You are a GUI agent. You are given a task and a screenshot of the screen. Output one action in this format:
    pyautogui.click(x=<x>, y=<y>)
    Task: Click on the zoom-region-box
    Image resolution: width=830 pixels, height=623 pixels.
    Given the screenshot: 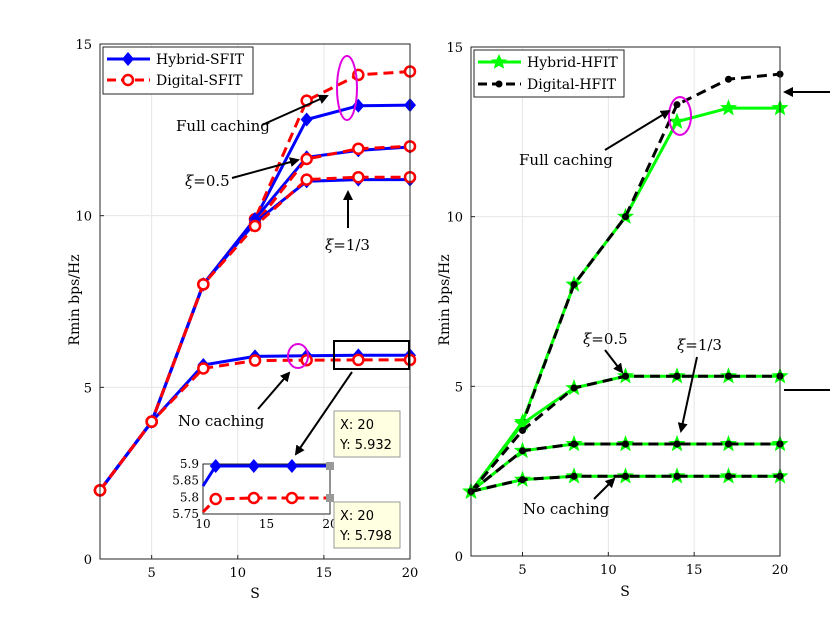 What is the action you would take?
    pyautogui.click(x=371, y=355)
    